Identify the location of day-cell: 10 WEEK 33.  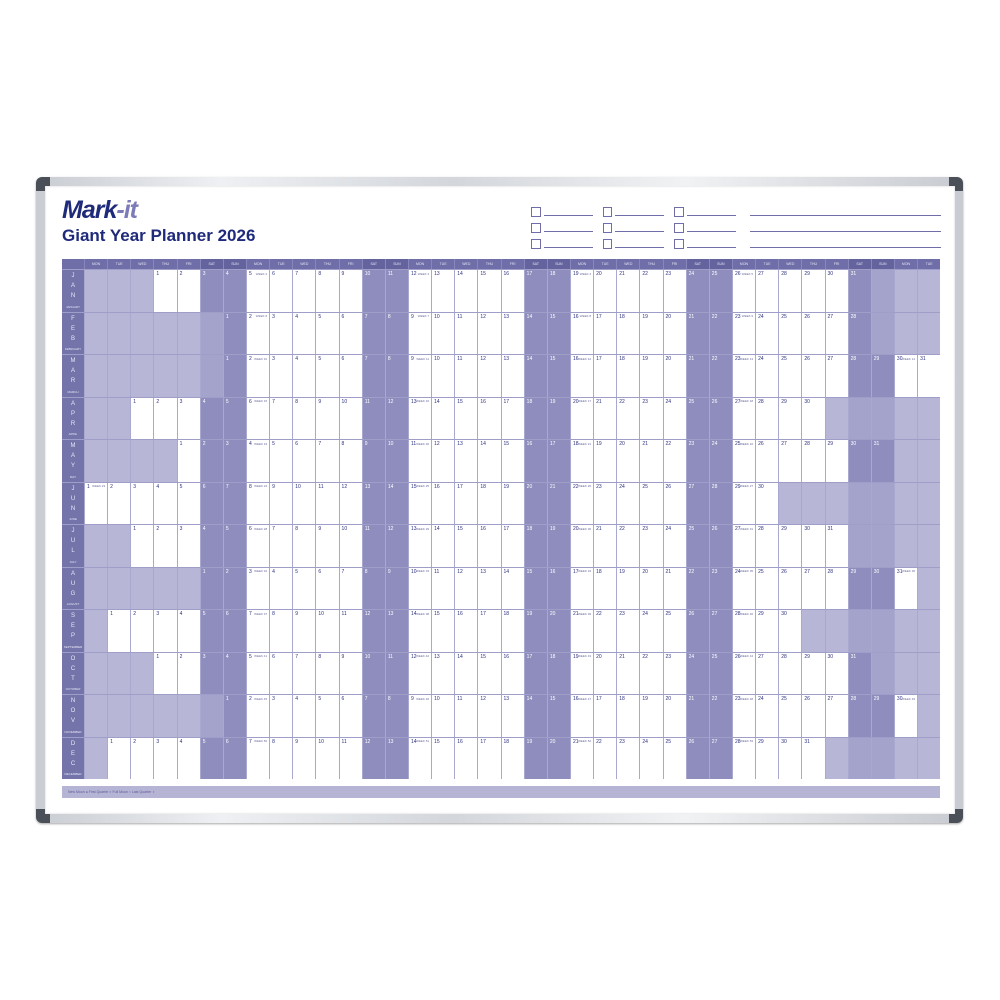
(419, 588).